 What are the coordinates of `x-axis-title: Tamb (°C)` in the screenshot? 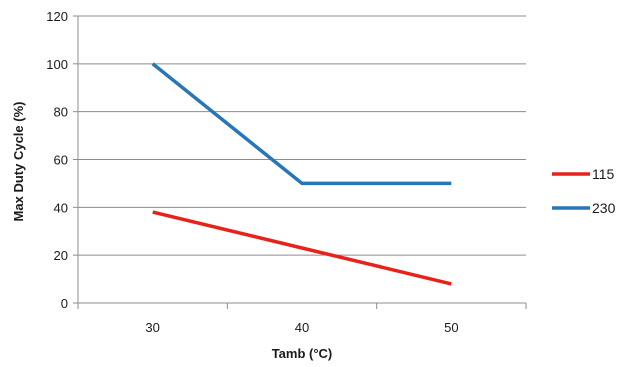 It's located at (302, 353).